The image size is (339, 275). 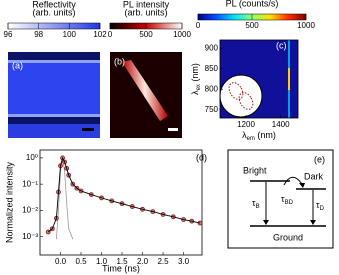 What do you see at coordinates (119, 61) in the screenshot?
I see `panel-label: (b)` at bounding box center [119, 61].